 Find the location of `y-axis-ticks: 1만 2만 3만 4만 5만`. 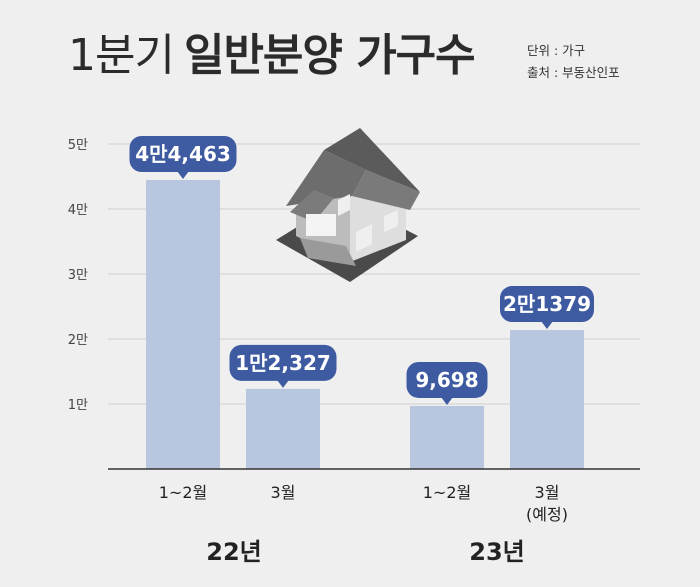

y-axis-ticks: 1만 2만 3만 4만 5만 is located at coordinates (78, 275).